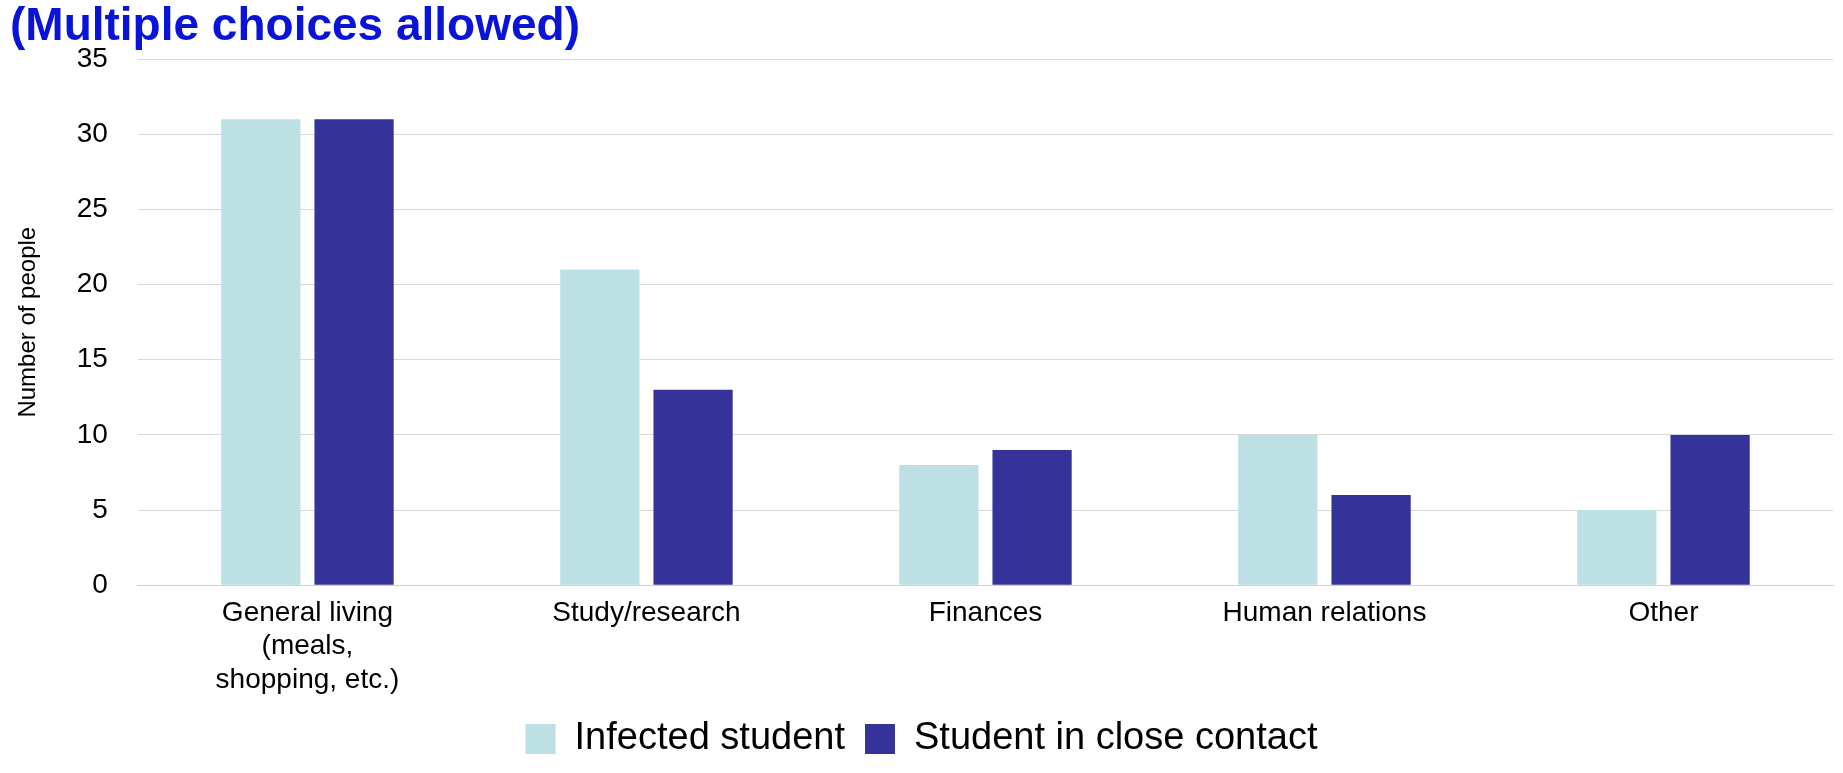 The image size is (1843, 773). Describe the element at coordinates (985, 611) in the screenshot. I see `x-tick-label: Finances` at that location.